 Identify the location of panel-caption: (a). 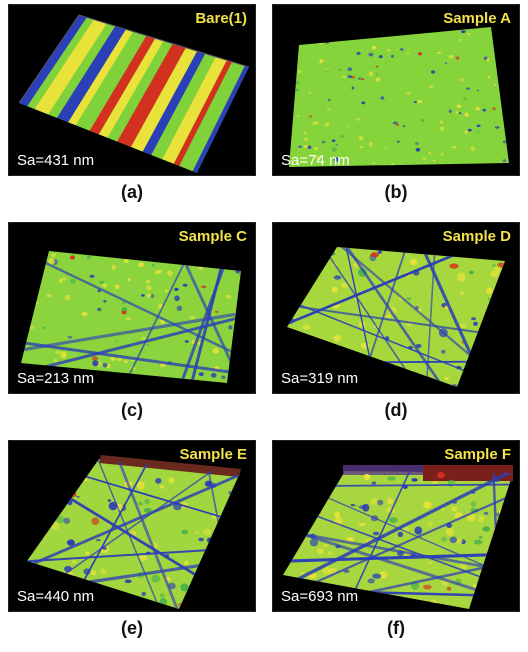
(132, 192).